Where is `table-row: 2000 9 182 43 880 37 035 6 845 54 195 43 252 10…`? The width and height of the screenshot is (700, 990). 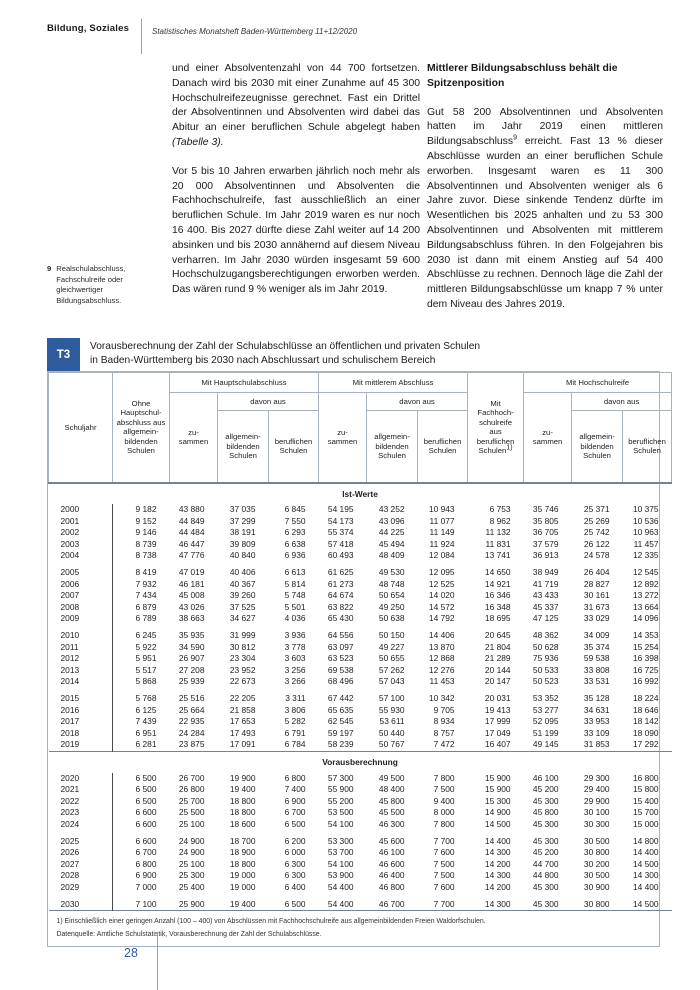 table-row: 2000 9 182 43 880 37 035 6 845 54 195 43 252 10… is located at coordinates (360, 510).